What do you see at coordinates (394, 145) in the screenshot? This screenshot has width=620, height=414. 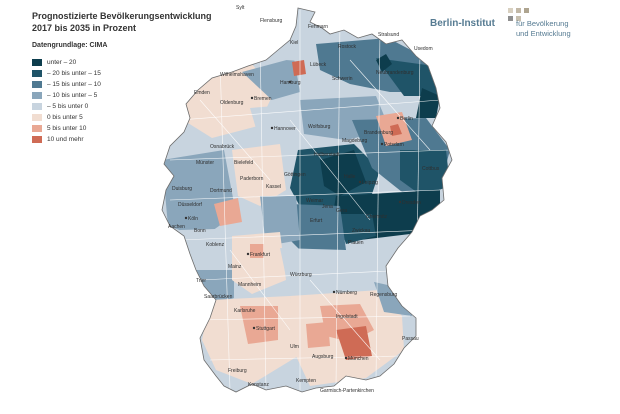 I see `city-label: Potsdam` at bounding box center [394, 145].